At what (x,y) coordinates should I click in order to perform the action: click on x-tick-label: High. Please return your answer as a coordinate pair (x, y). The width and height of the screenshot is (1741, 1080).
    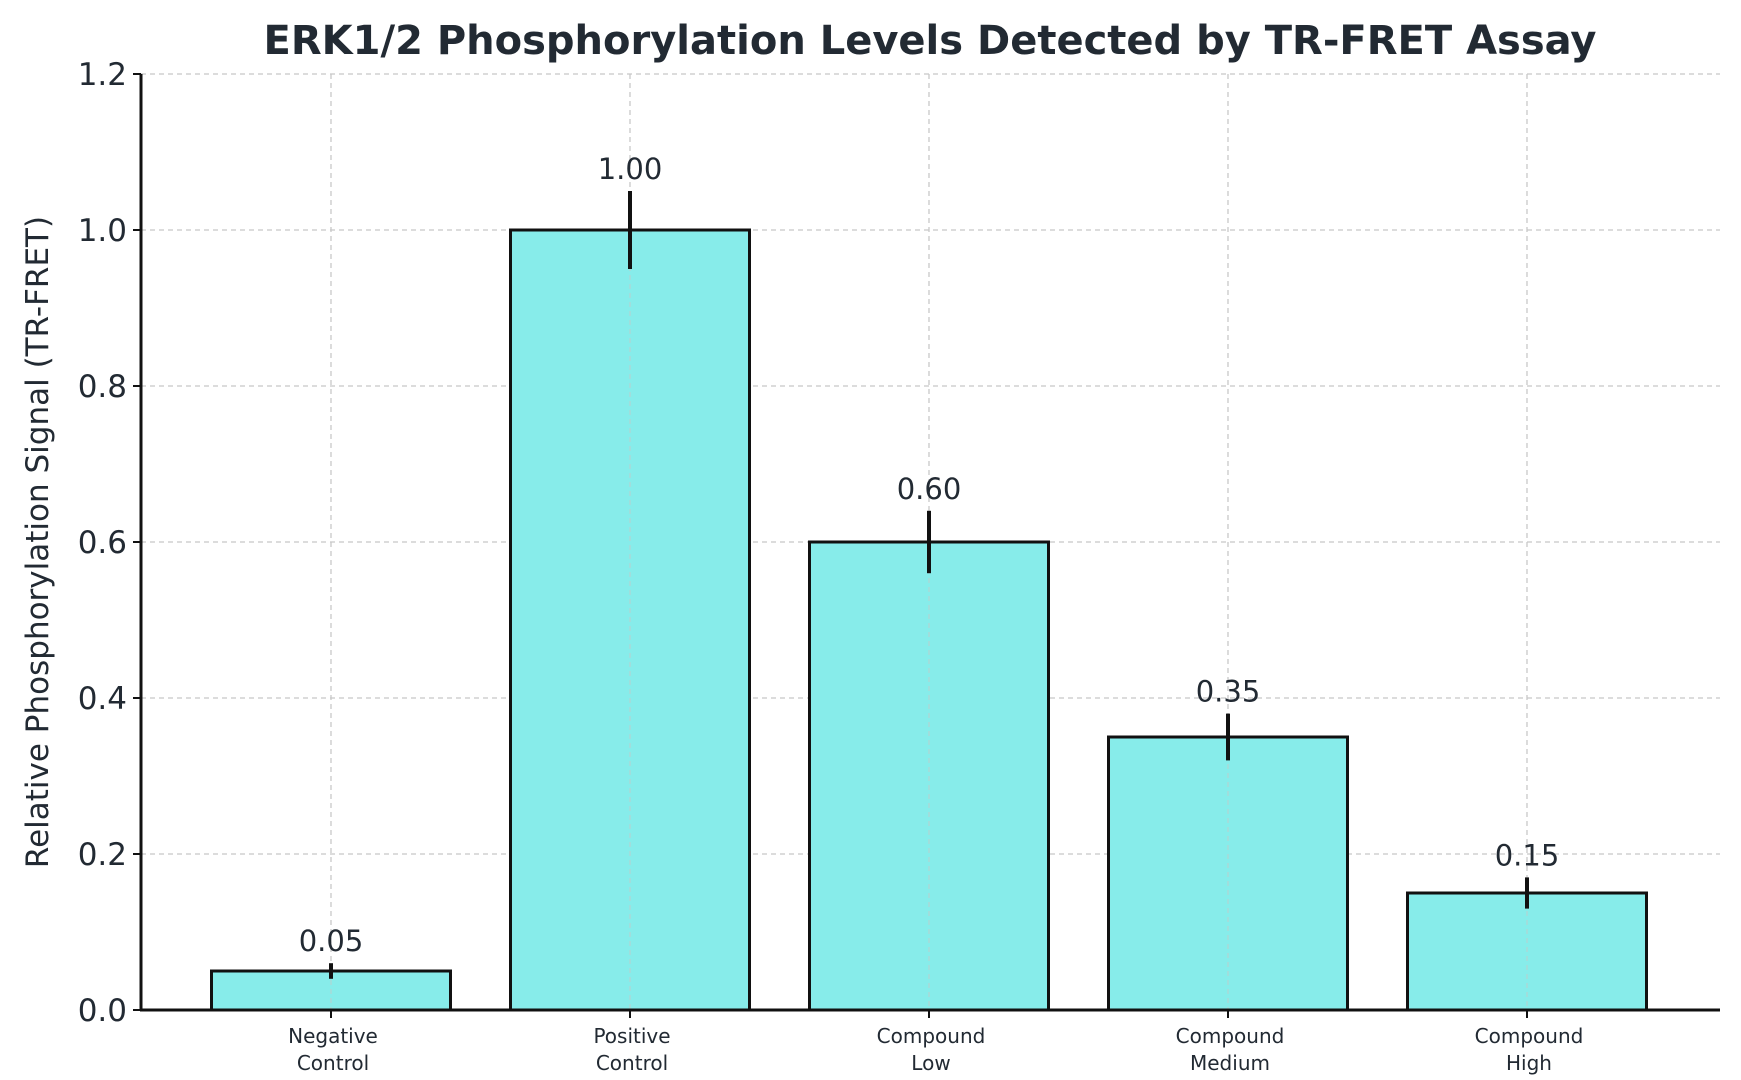
    Looking at the image, I should click on (1529, 1063).